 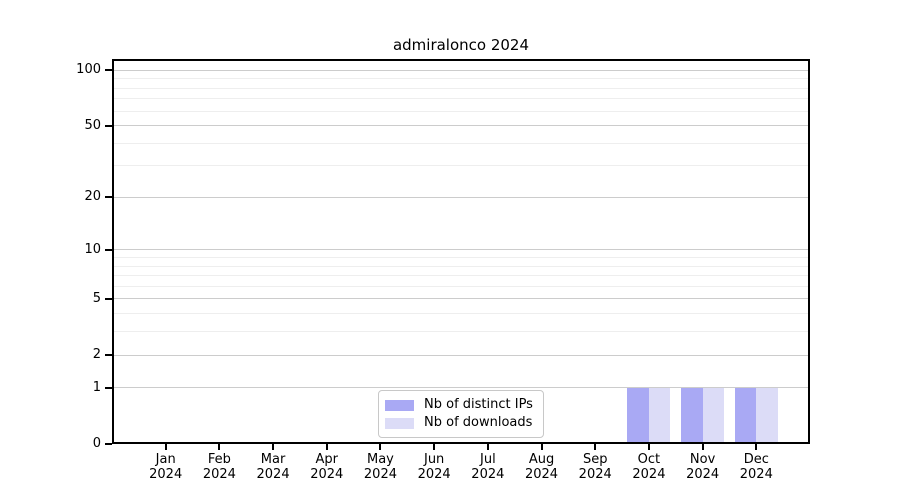 What do you see at coordinates (713, 415) in the screenshot?
I see `bar-downloads-nov` at bounding box center [713, 415].